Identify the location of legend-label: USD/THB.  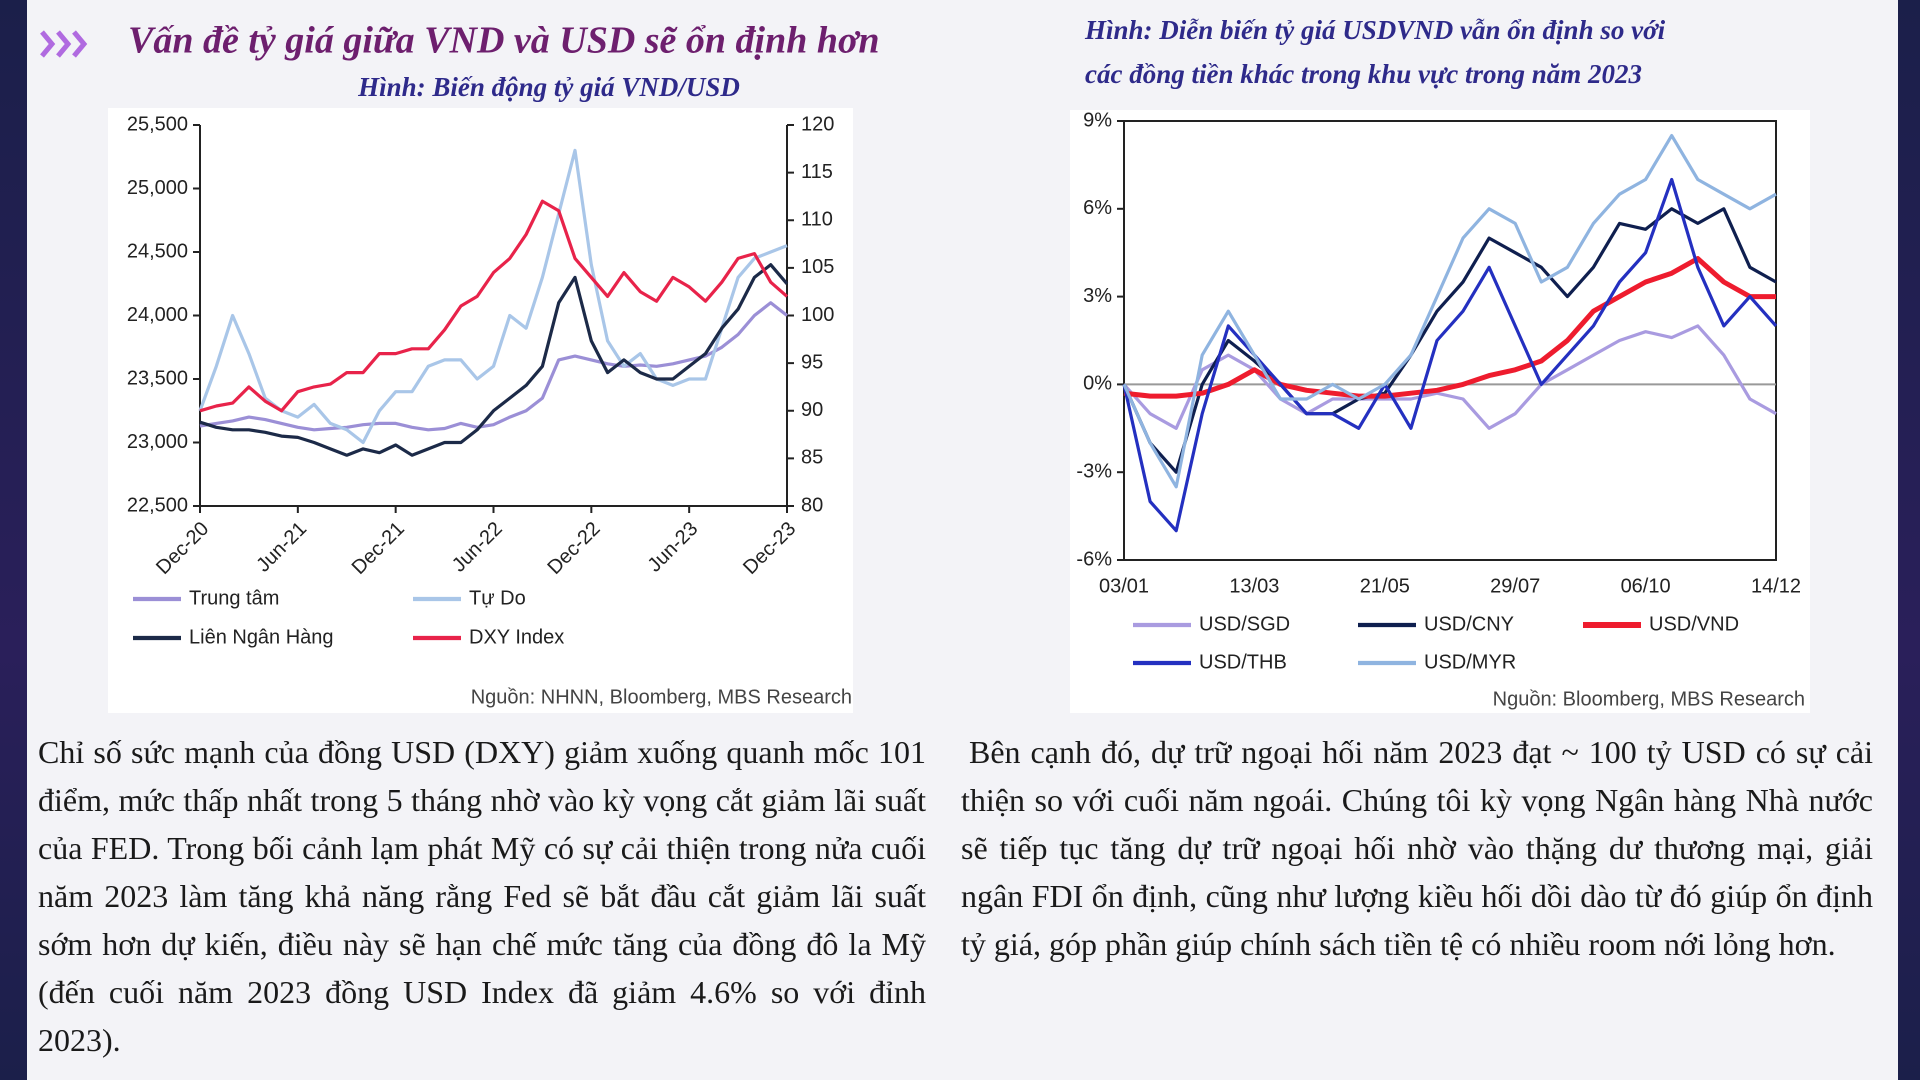
(1243, 662).